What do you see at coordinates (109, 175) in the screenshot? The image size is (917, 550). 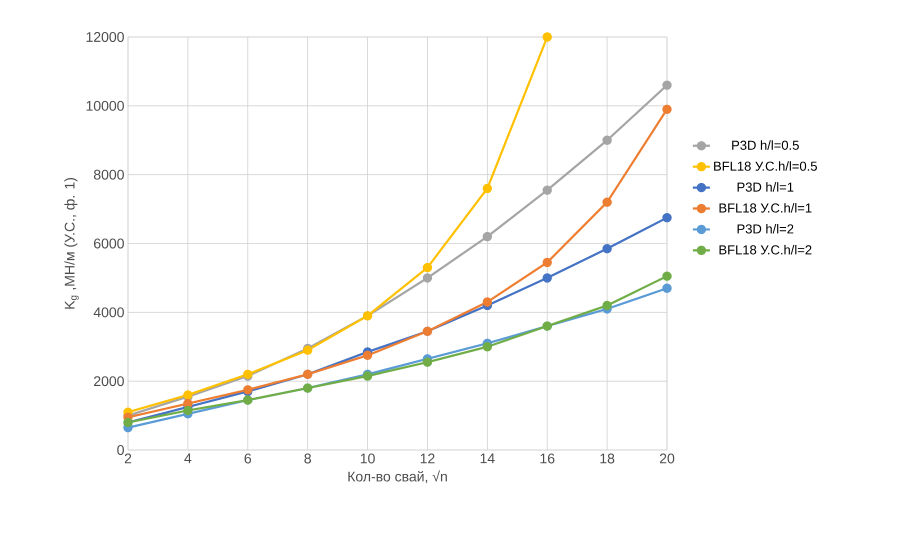 I see `y-tick-label: 8000` at bounding box center [109, 175].